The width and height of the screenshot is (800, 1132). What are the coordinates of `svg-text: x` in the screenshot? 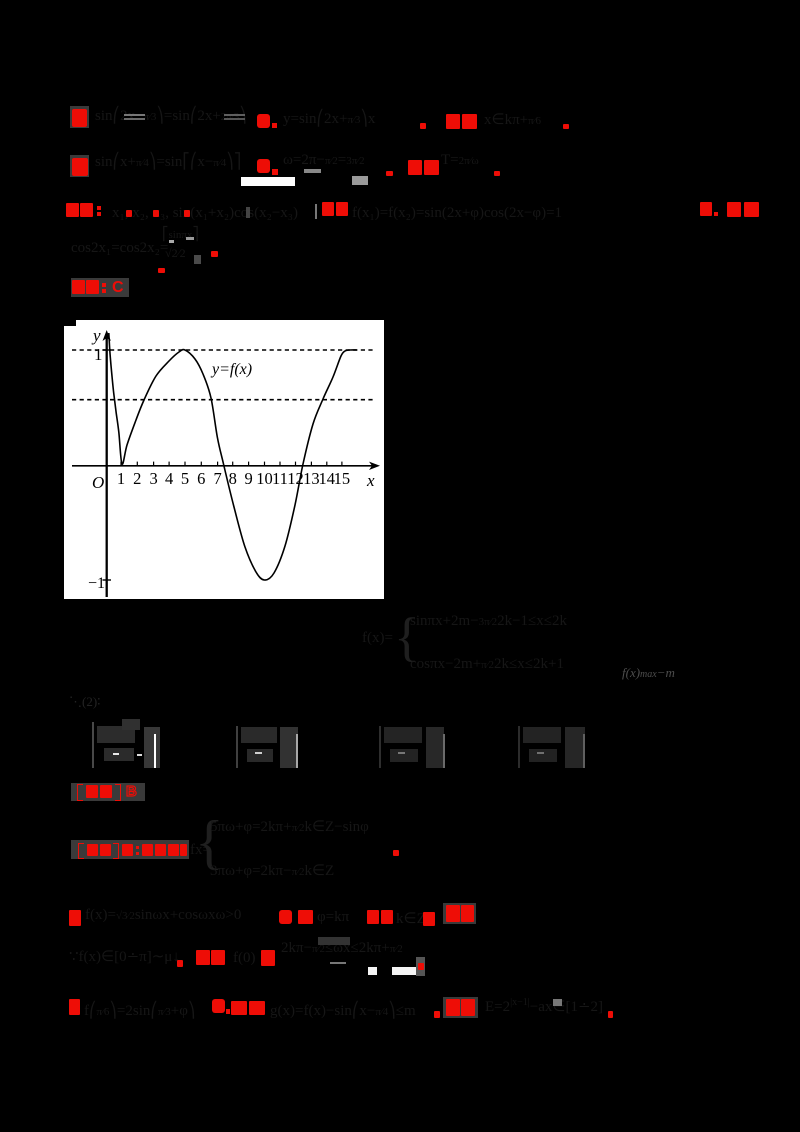 It's located at (370, 480).